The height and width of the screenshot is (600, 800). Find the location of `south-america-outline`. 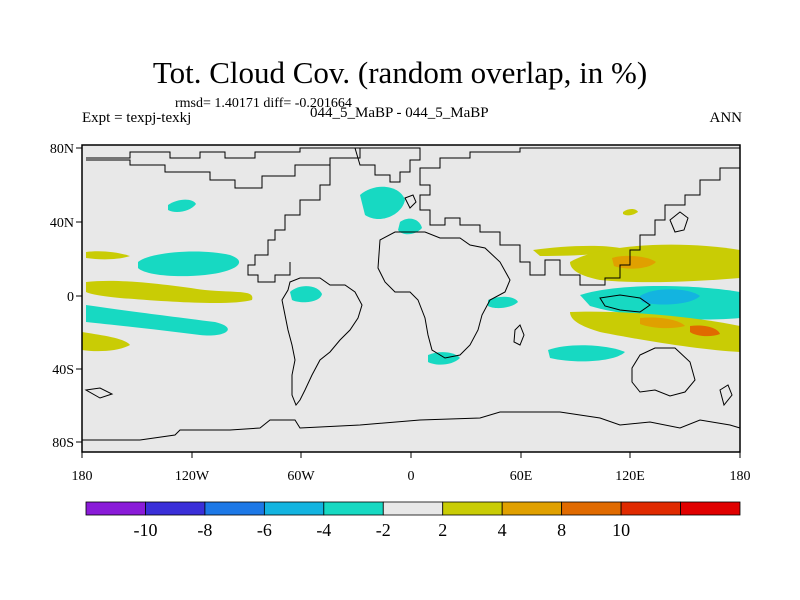

south-america-outline is located at coordinates (322, 341).